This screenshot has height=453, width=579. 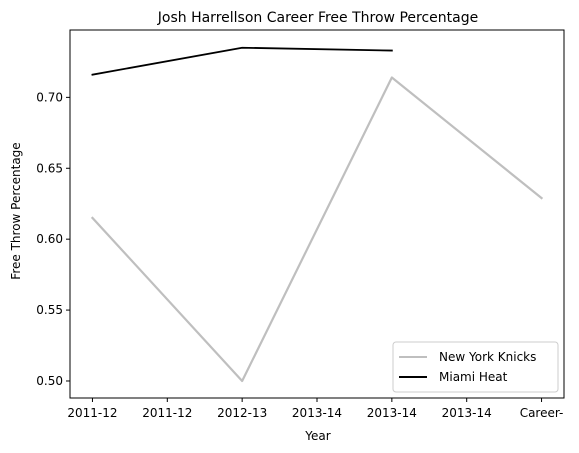 I want to click on x-tick-label: 2012-13, so click(x=242, y=413).